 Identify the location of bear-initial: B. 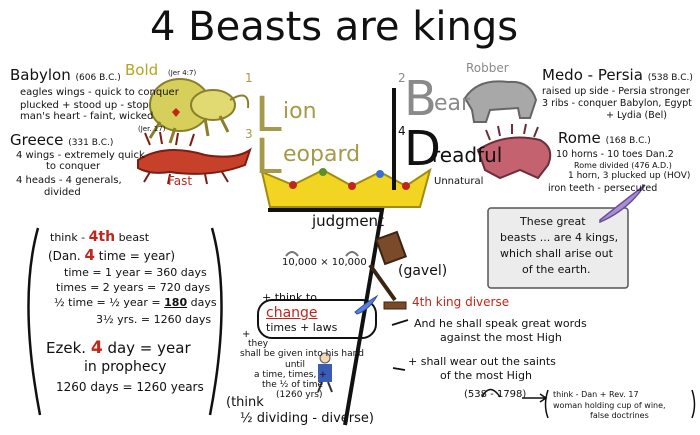
(420, 99).